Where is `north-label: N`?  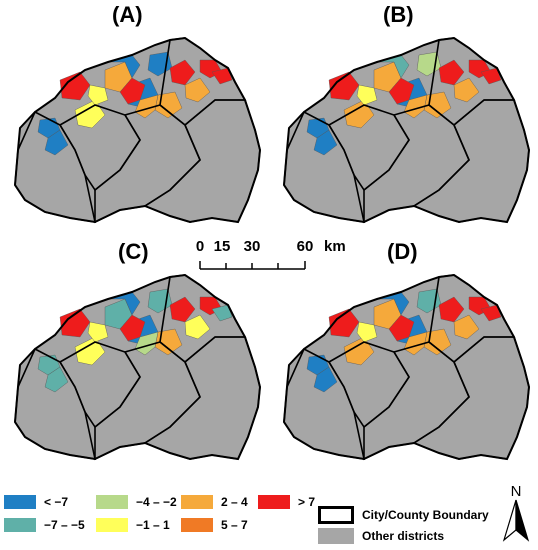 north-label: N is located at coordinates (516, 491).